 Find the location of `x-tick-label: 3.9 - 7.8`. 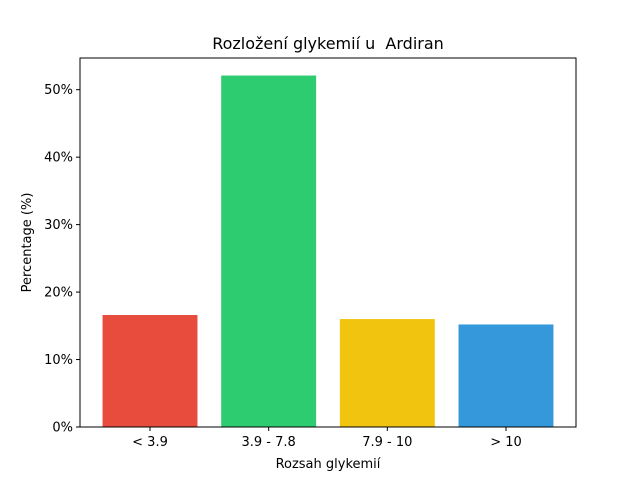

x-tick-label: 3.9 - 7.8 is located at coordinates (269, 442).